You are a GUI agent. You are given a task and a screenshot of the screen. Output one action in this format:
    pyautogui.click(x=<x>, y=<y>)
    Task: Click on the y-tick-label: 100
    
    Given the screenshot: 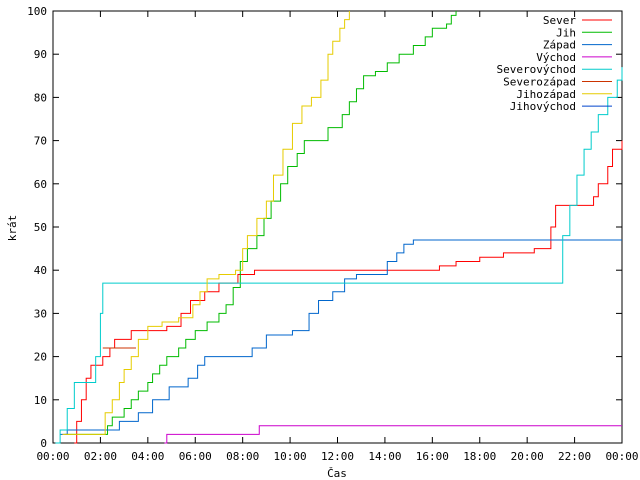 What is the action you would take?
    pyautogui.click(x=37, y=11)
    